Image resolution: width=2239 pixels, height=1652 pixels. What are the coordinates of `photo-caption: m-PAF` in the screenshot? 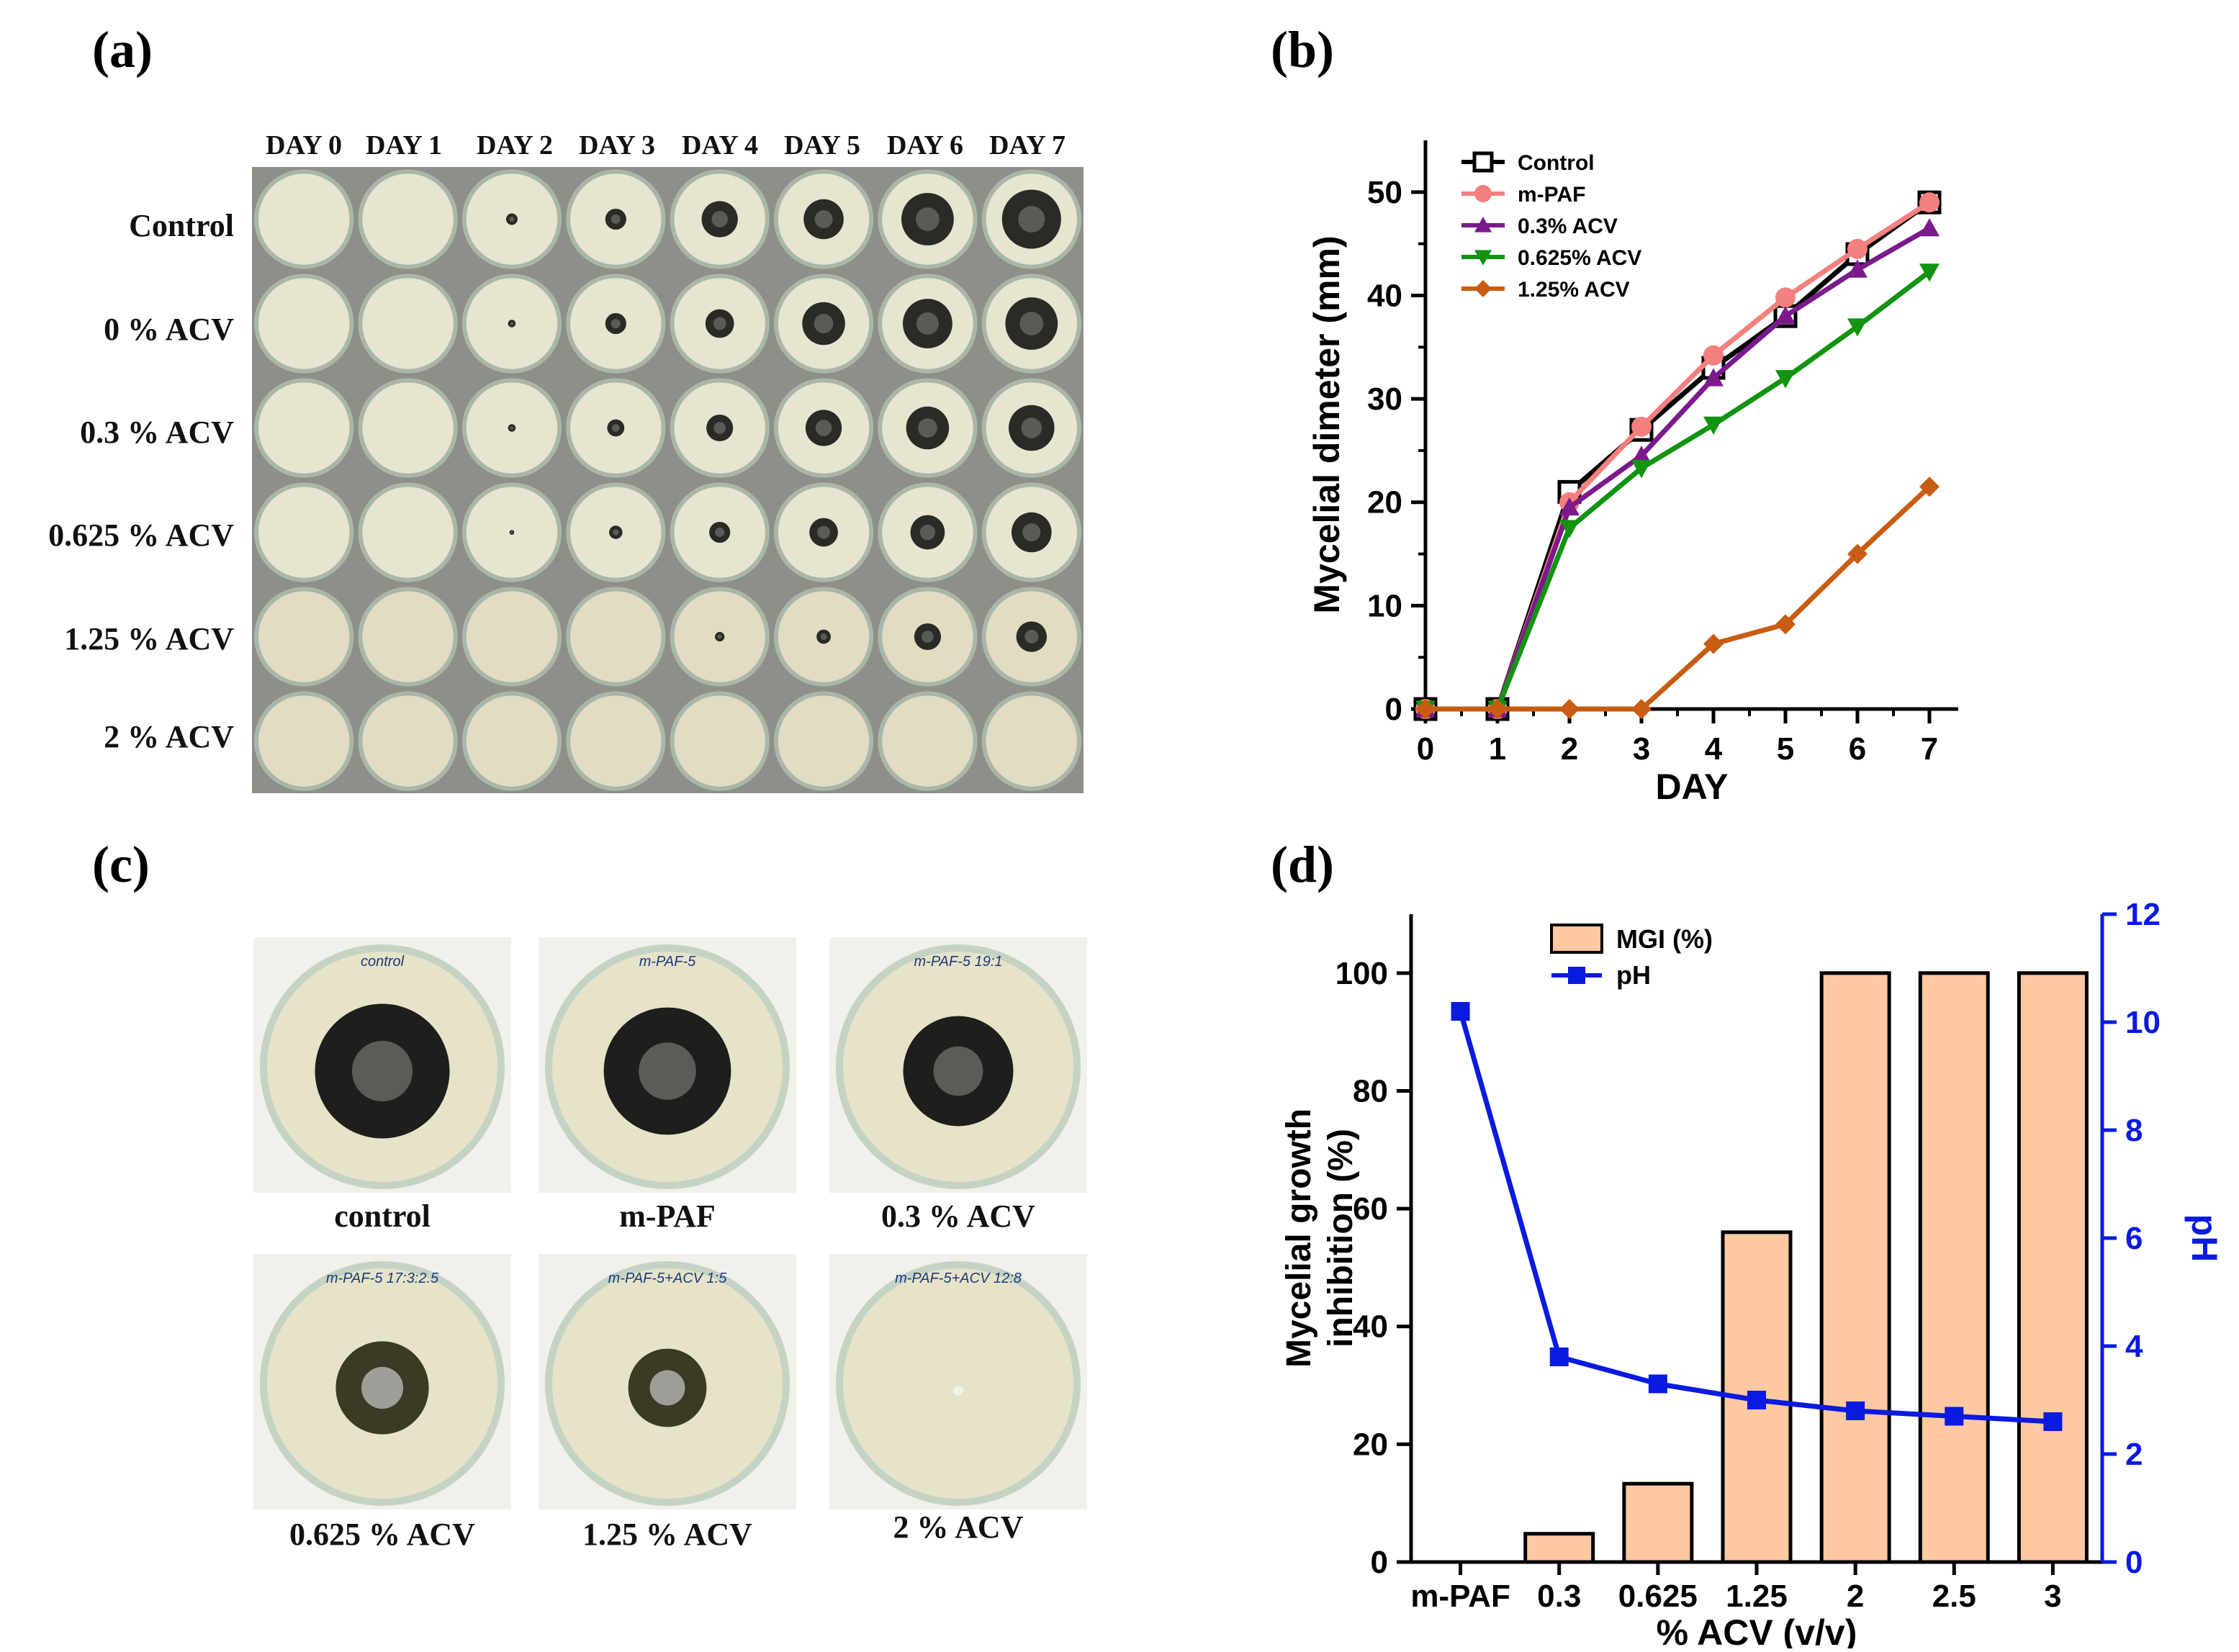 It's located at (667, 1216).